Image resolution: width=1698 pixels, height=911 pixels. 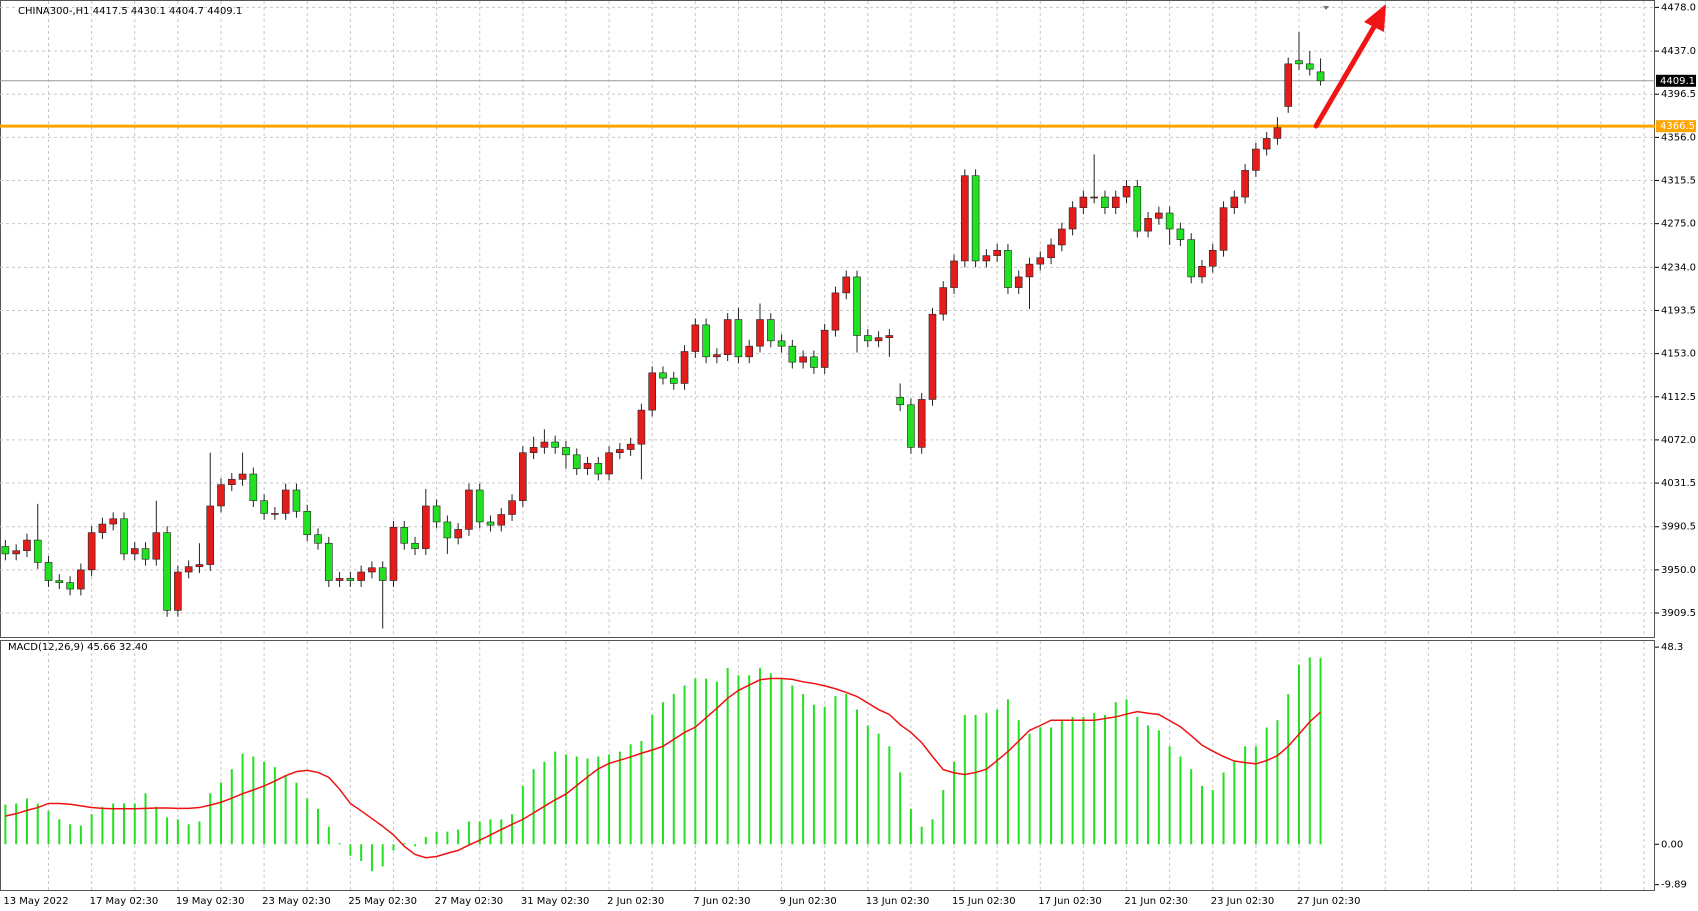 What do you see at coordinates (1678, 181) in the screenshot?
I see `y-tick-label: 4315.5` at bounding box center [1678, 181].